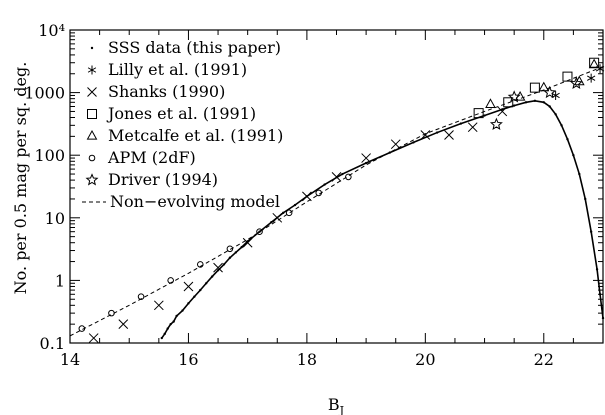  I want to click on legend-item: SSS data (this paper), so click(185, 47).